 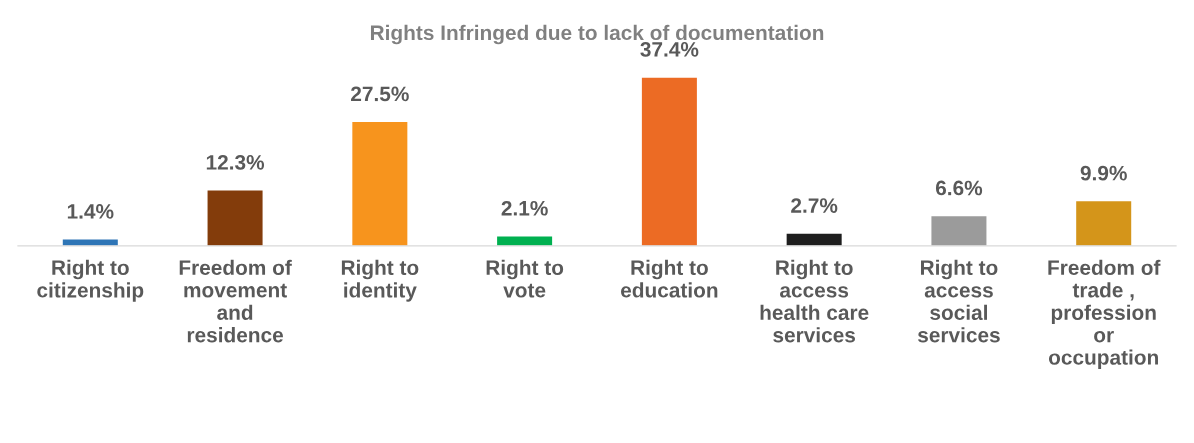 What do you see at coordinates (90, 211) in the screenshot?
I see `data-label: 1.4%` at bounding box center [90, 211].